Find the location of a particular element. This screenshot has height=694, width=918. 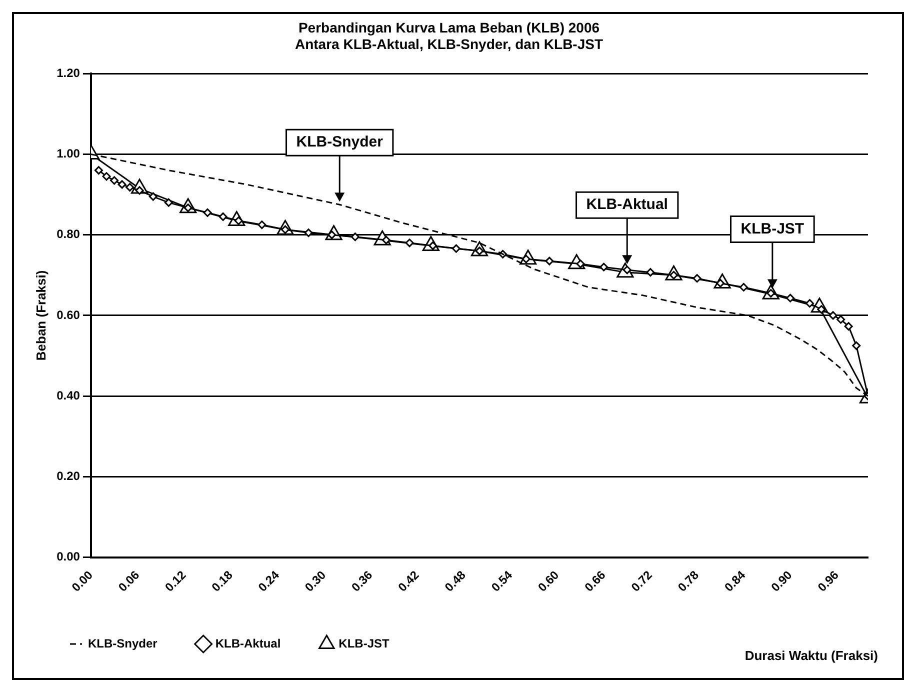

x-tick-label: 0.60 is located at coordinates (548, 581).